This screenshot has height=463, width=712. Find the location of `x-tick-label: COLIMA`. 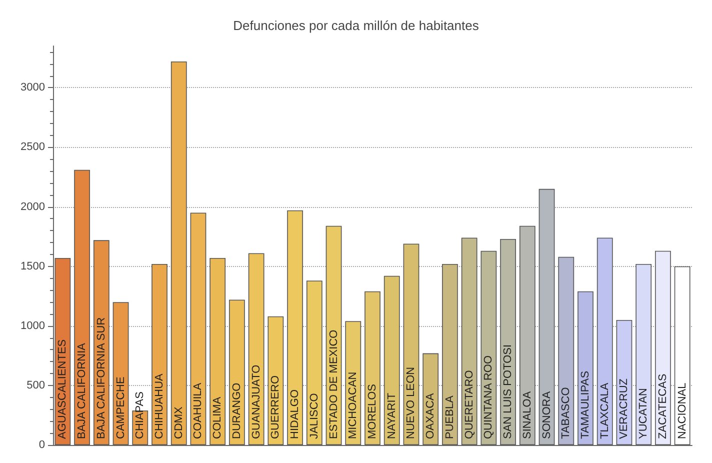

x-tick-label: COLIMA is located at coordinates (218, 417).